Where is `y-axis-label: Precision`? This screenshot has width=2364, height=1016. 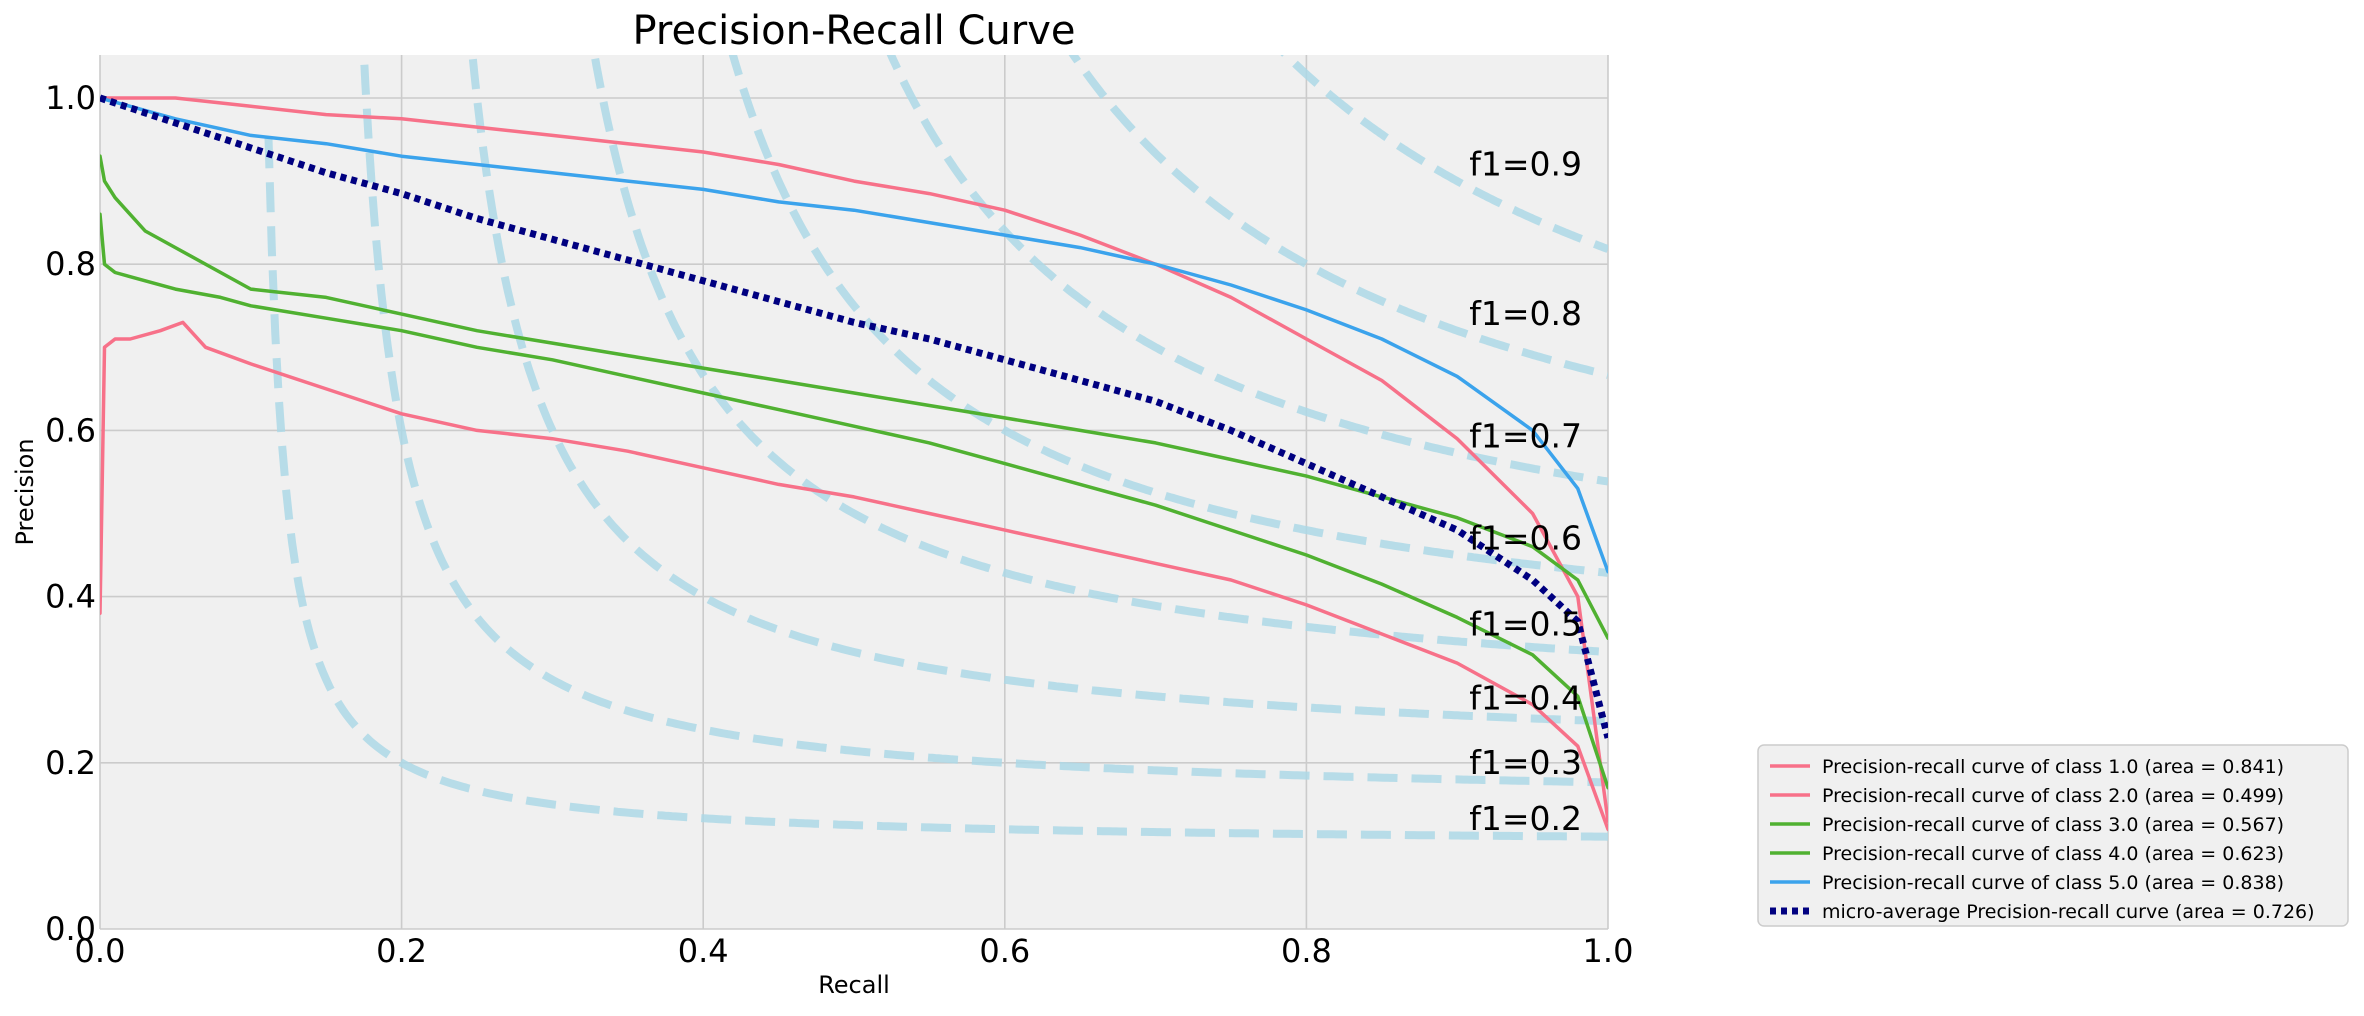 y-axis-label: Precision is located at coordinates (25, 491).